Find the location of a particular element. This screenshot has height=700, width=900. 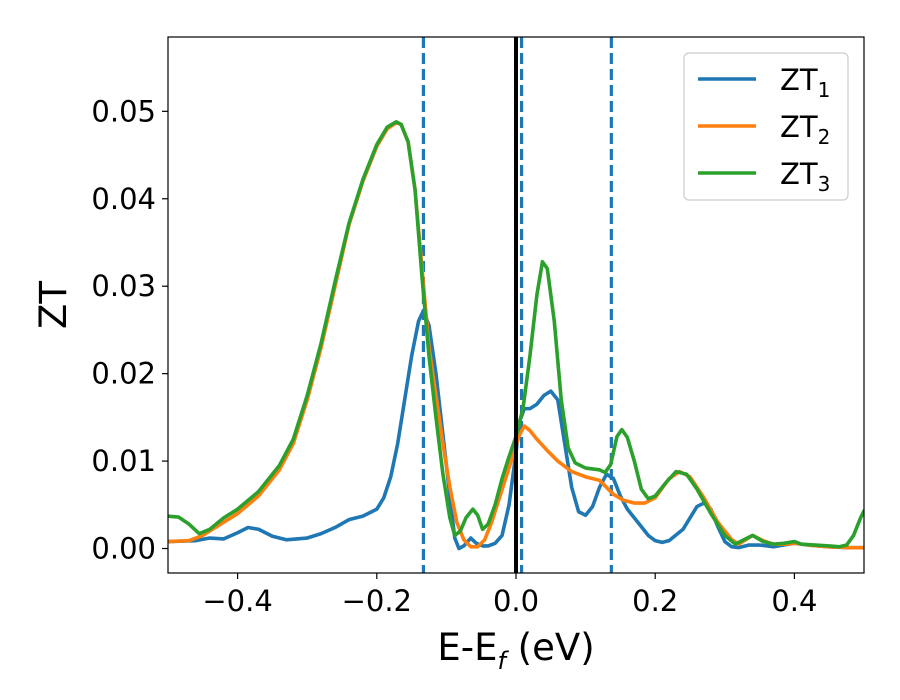

x-tick-label: −0.2 is located at coordinates (377, 601).